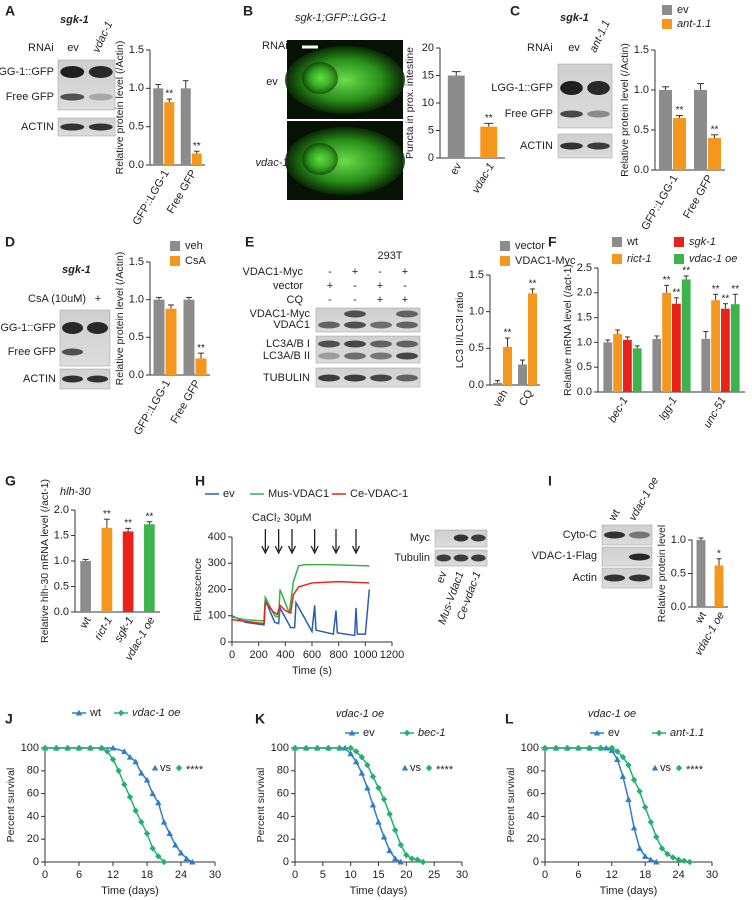 This screenshot has height=900, width=752. Describe the element at coordinates (57, 299) in the screenshot. I see `blot-row-title: CsA (10uM)` at that location.